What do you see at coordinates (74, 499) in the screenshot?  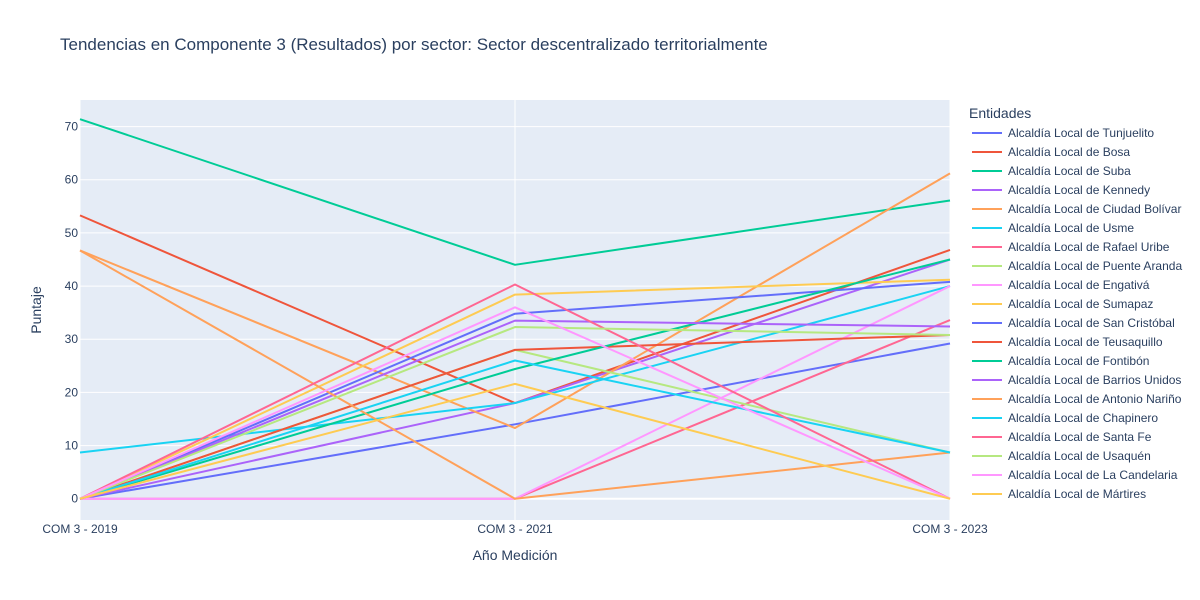 I see `y-tick-label: 0` at bounding box center [74, 499].